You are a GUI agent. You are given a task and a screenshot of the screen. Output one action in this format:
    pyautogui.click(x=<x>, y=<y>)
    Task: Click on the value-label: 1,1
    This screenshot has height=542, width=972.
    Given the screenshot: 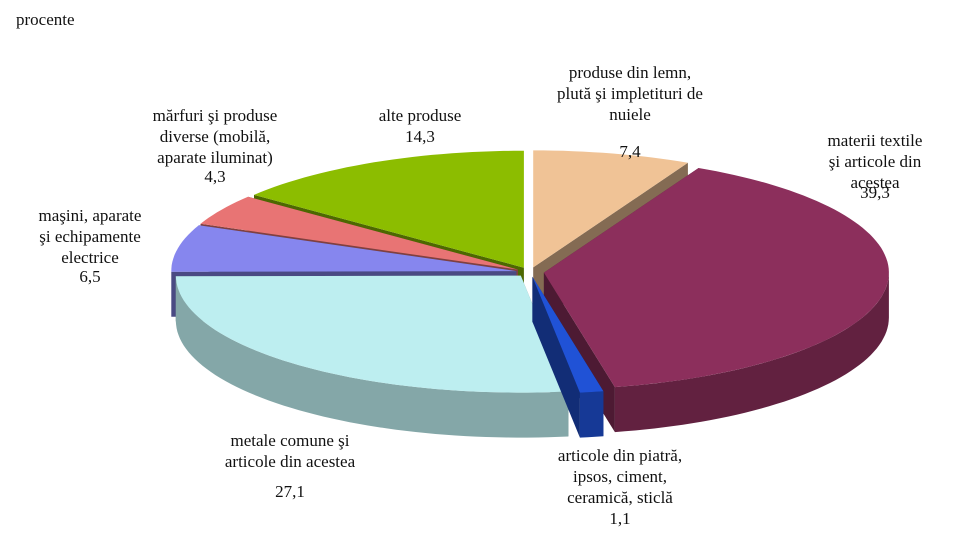 What is the action you would take?
    pyautogui.click(x=620, y=518)
    